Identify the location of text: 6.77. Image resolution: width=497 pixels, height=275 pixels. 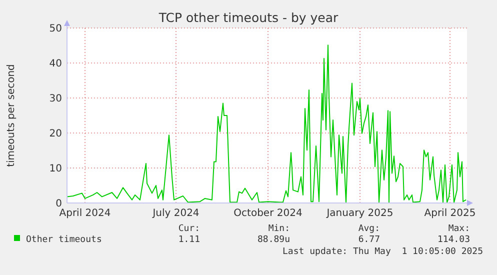
(369, 240).